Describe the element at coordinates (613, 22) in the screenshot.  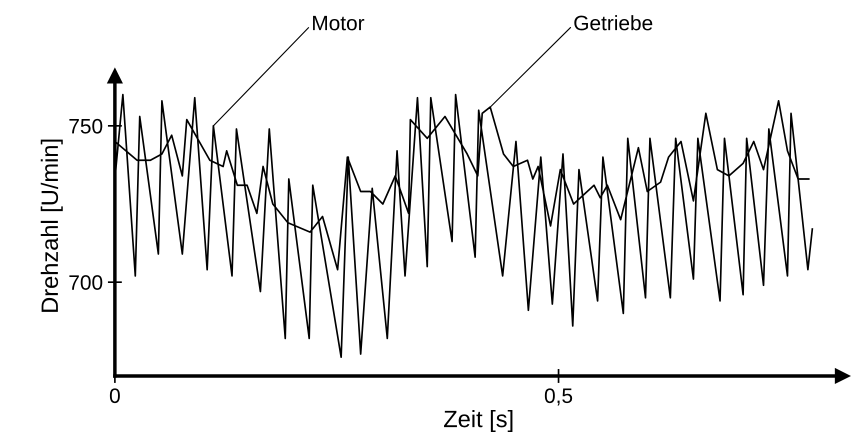
I see `text: Getriebe` at that location.